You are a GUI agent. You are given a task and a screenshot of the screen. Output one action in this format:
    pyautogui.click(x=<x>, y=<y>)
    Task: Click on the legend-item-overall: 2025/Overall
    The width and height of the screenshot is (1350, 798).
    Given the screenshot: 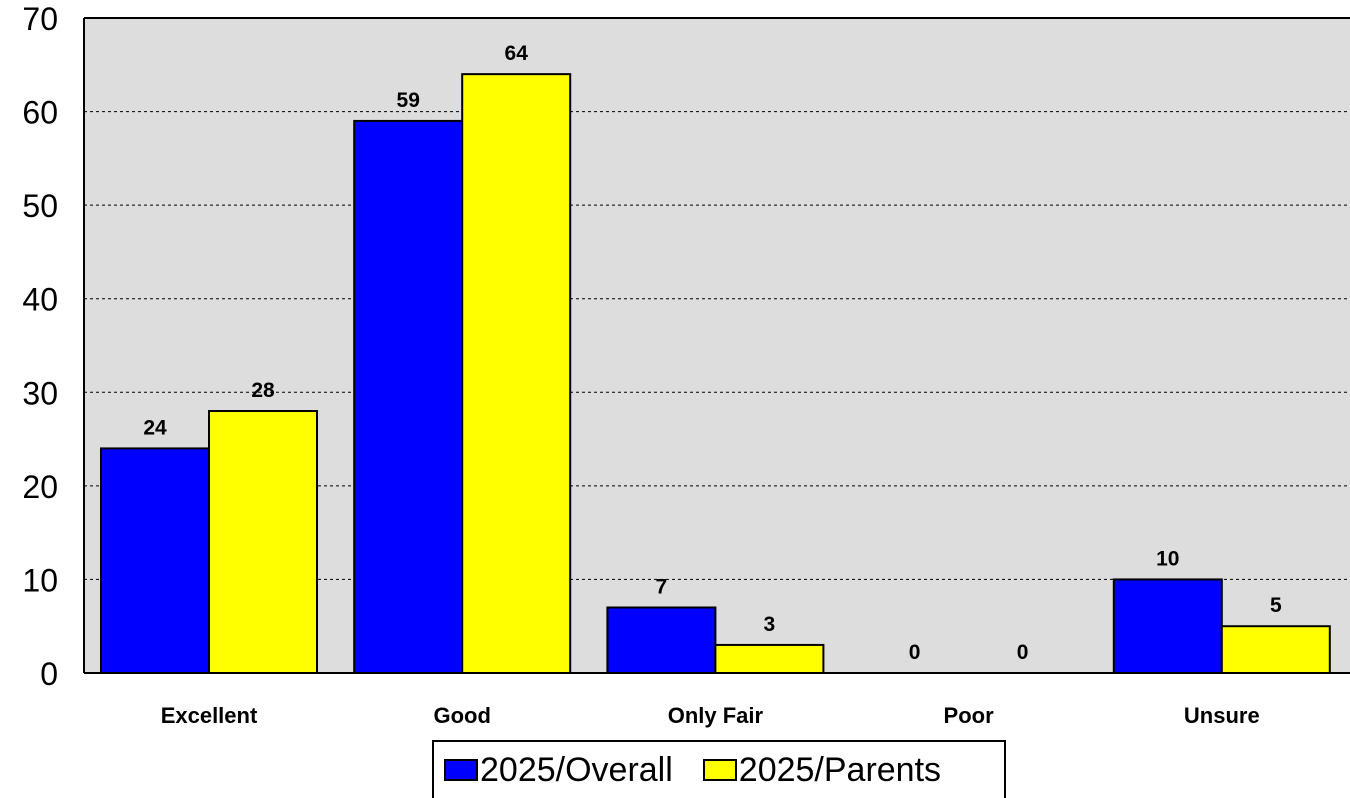 What is the action you would take?
    pyautogui.click(x=558, y=770)
    